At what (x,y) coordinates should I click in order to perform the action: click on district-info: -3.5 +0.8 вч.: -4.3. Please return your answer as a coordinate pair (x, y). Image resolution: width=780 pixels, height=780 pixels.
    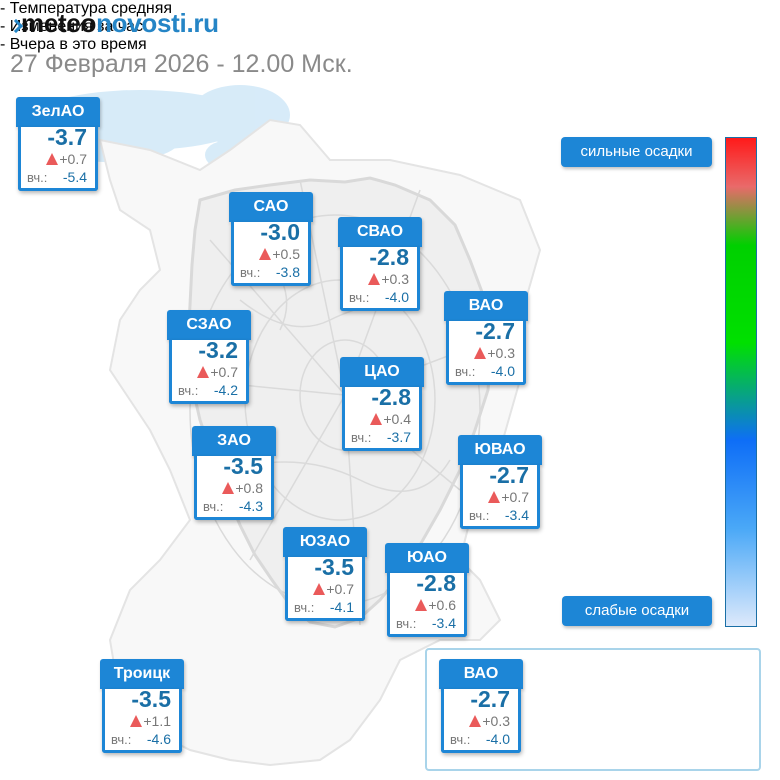
    Looking at the image, I should click on (234, 486).